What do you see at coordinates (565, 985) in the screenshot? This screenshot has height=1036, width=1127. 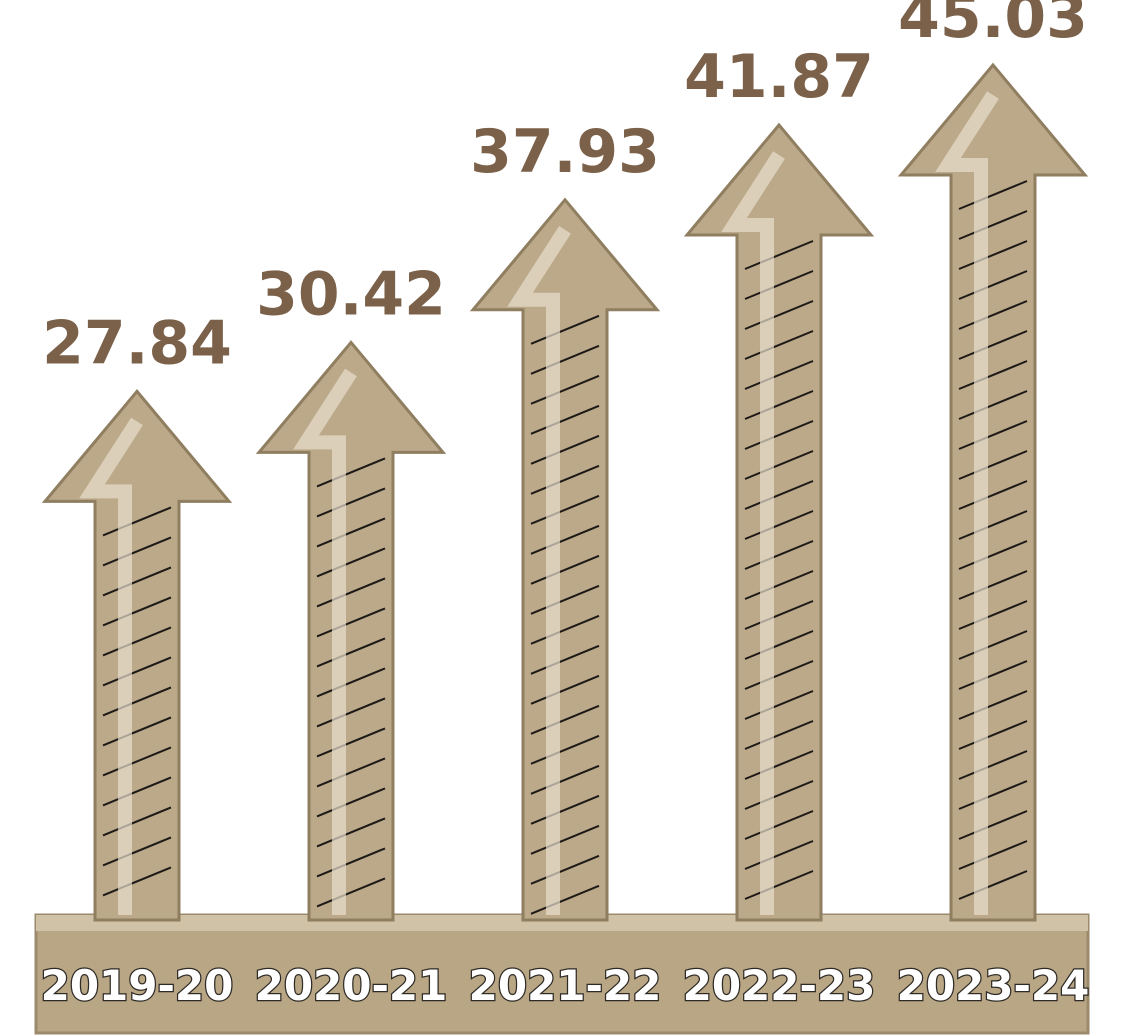 I see `x-tick-label: 2021-22` at bounding box center [565, 985].